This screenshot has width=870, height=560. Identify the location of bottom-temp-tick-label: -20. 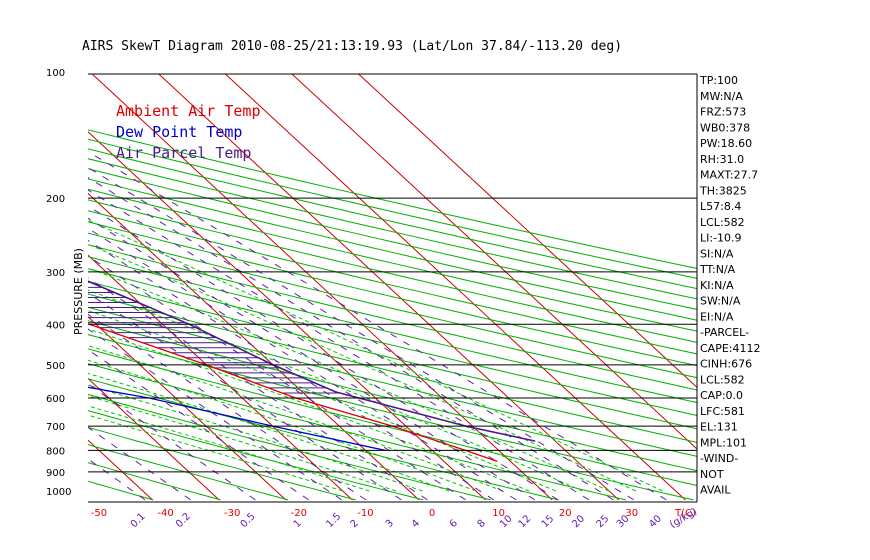
(299, 513).